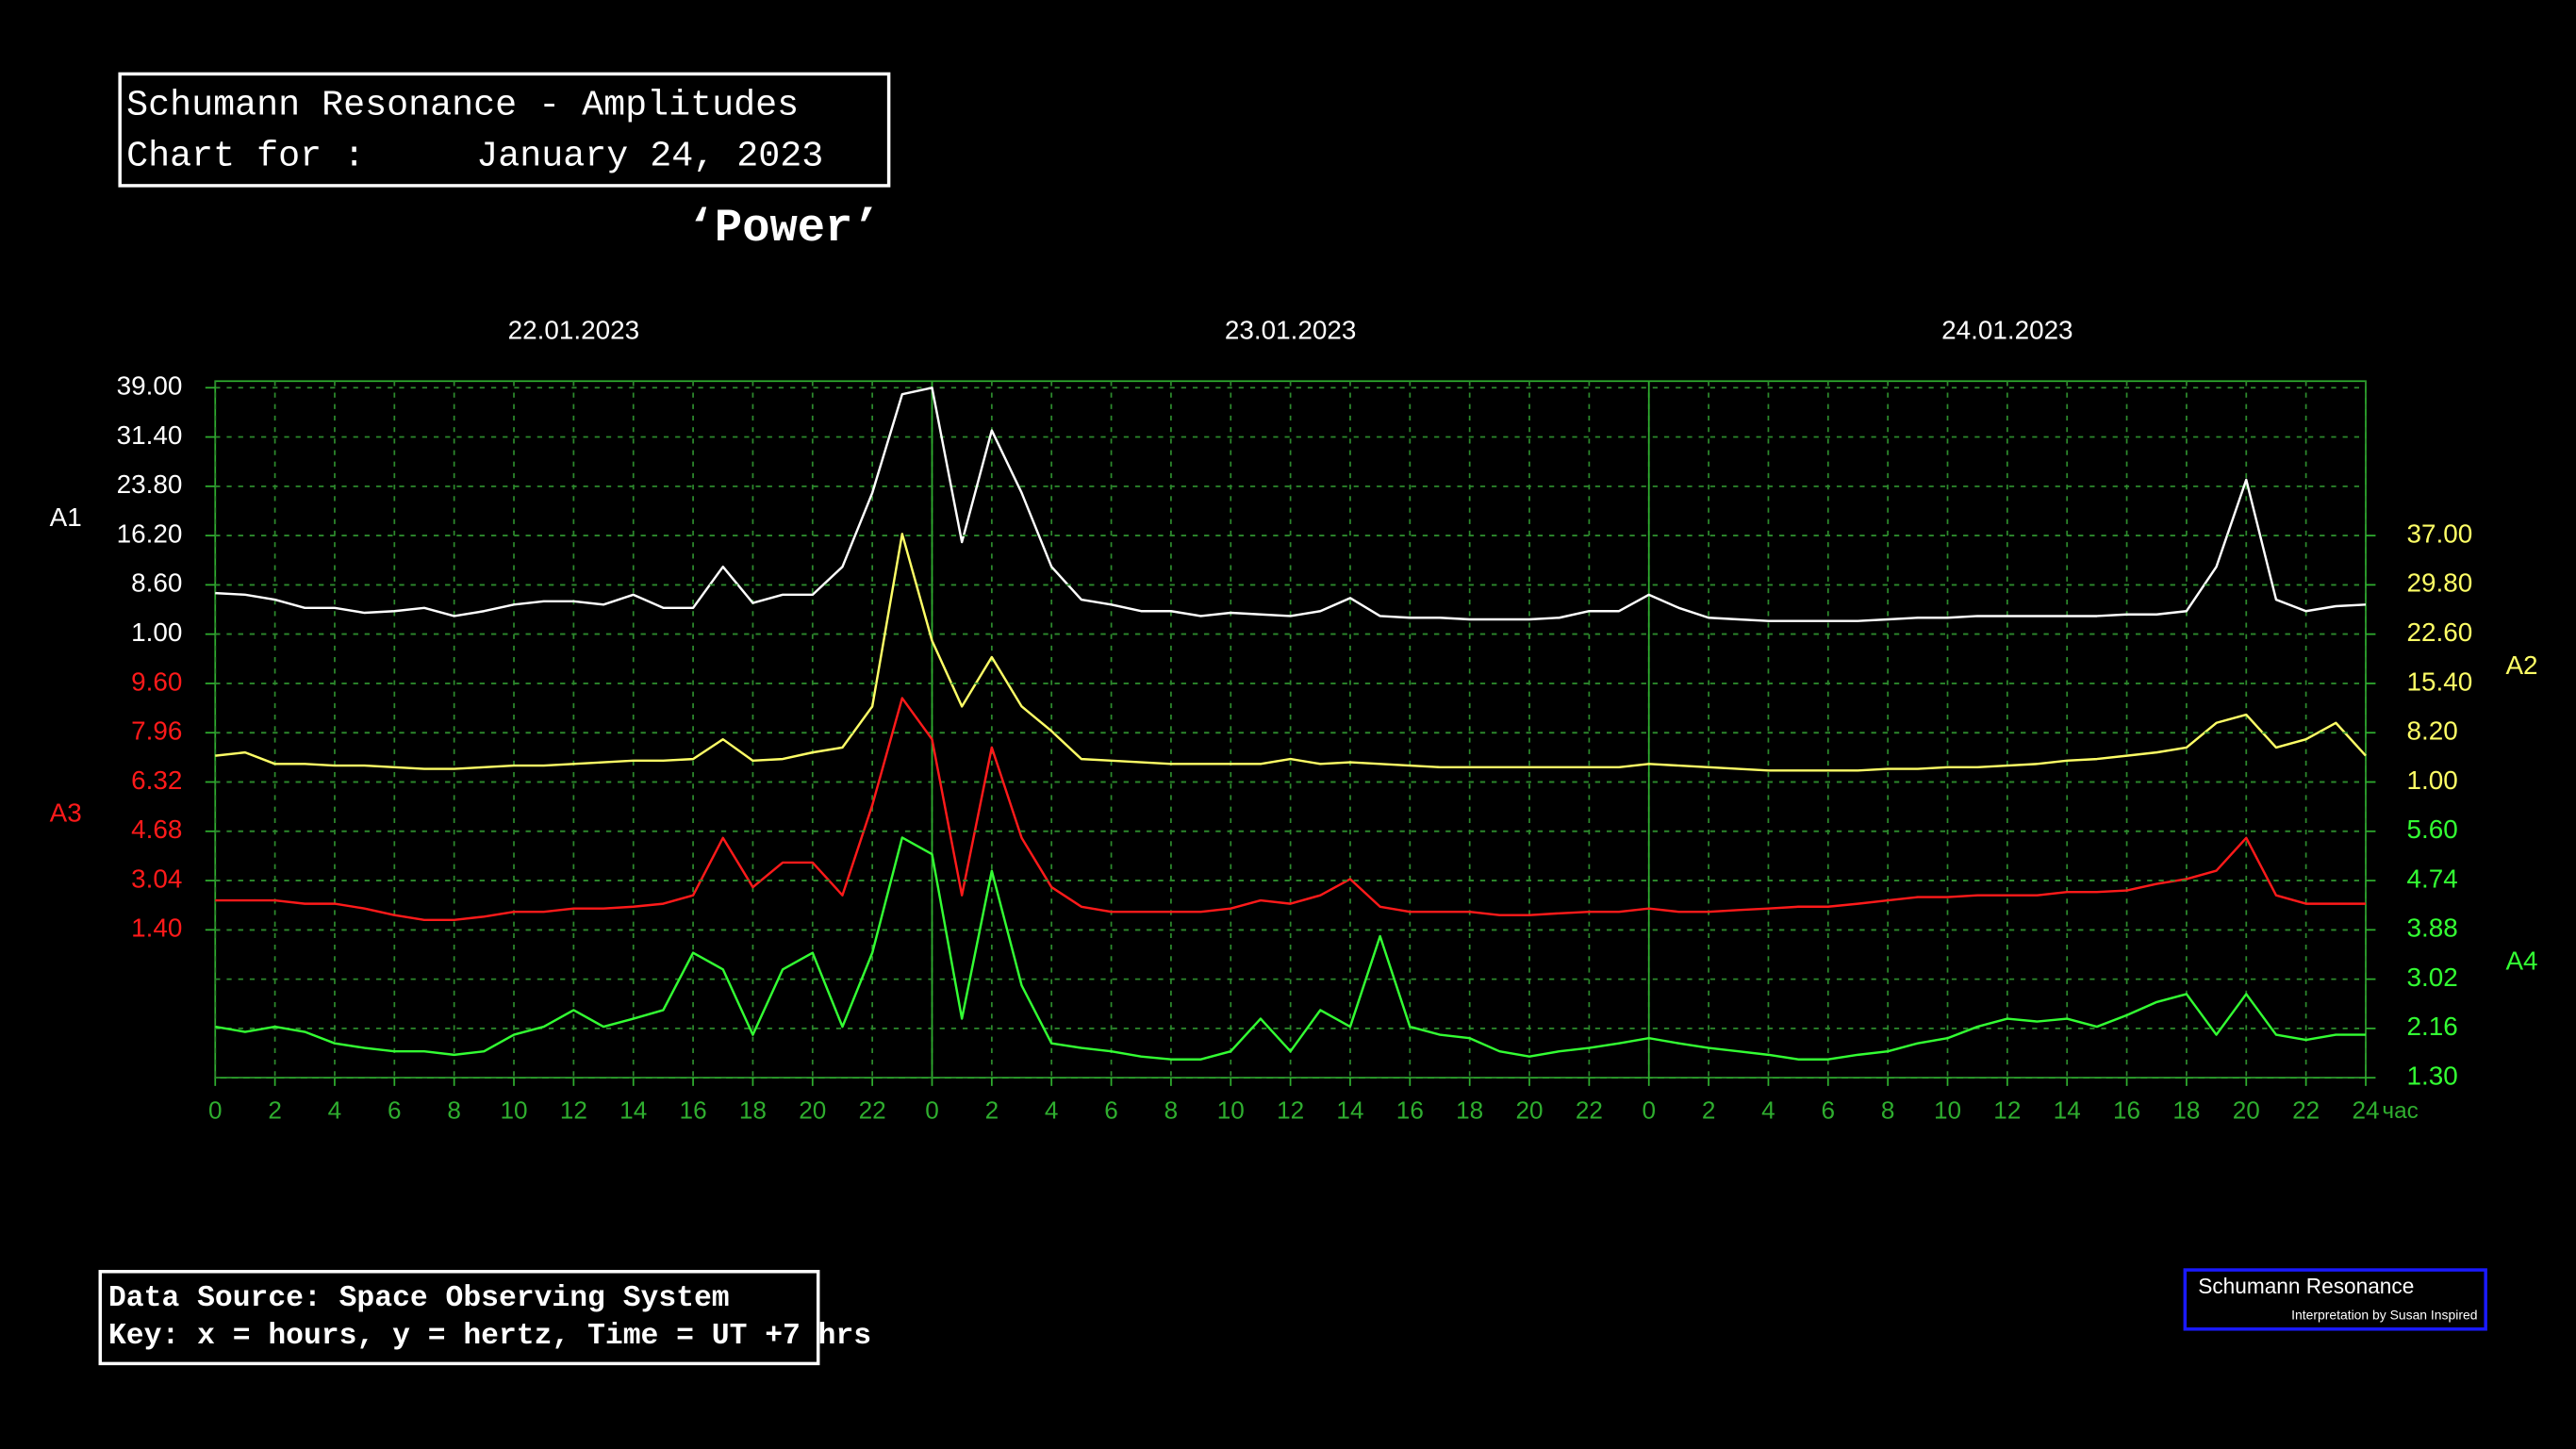 The width and height of the screenshot is (2576, 1449). Describe the element at coordinates (2432, 977) in the screenshot. I see `y-tick-label: 3.02` at that location.